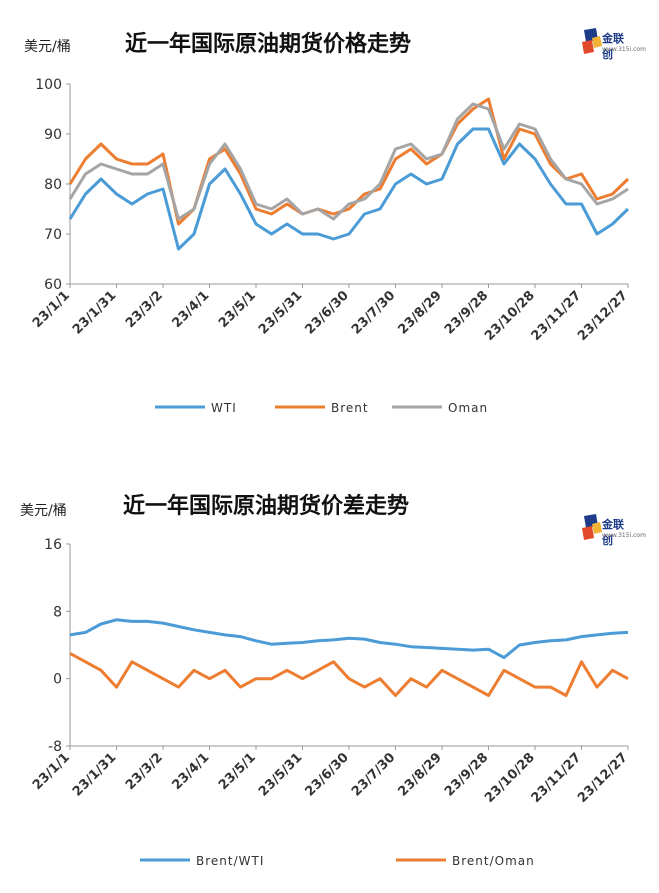 The height and width of the screenshot is (893, 659). I want to click on y-tick-label: 100, so click(48, 85).